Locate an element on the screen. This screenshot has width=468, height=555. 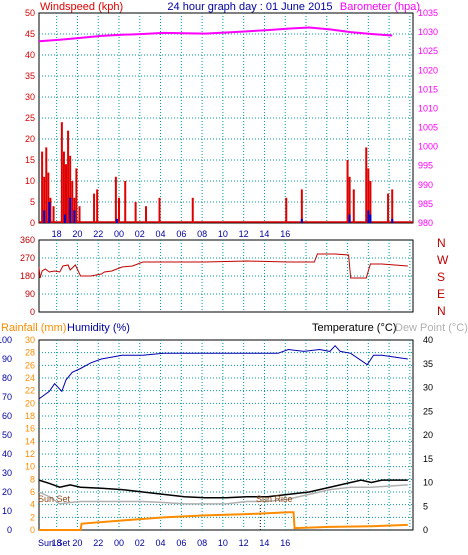
dir-tick-label: 270 is located at coordinates (27, 258).